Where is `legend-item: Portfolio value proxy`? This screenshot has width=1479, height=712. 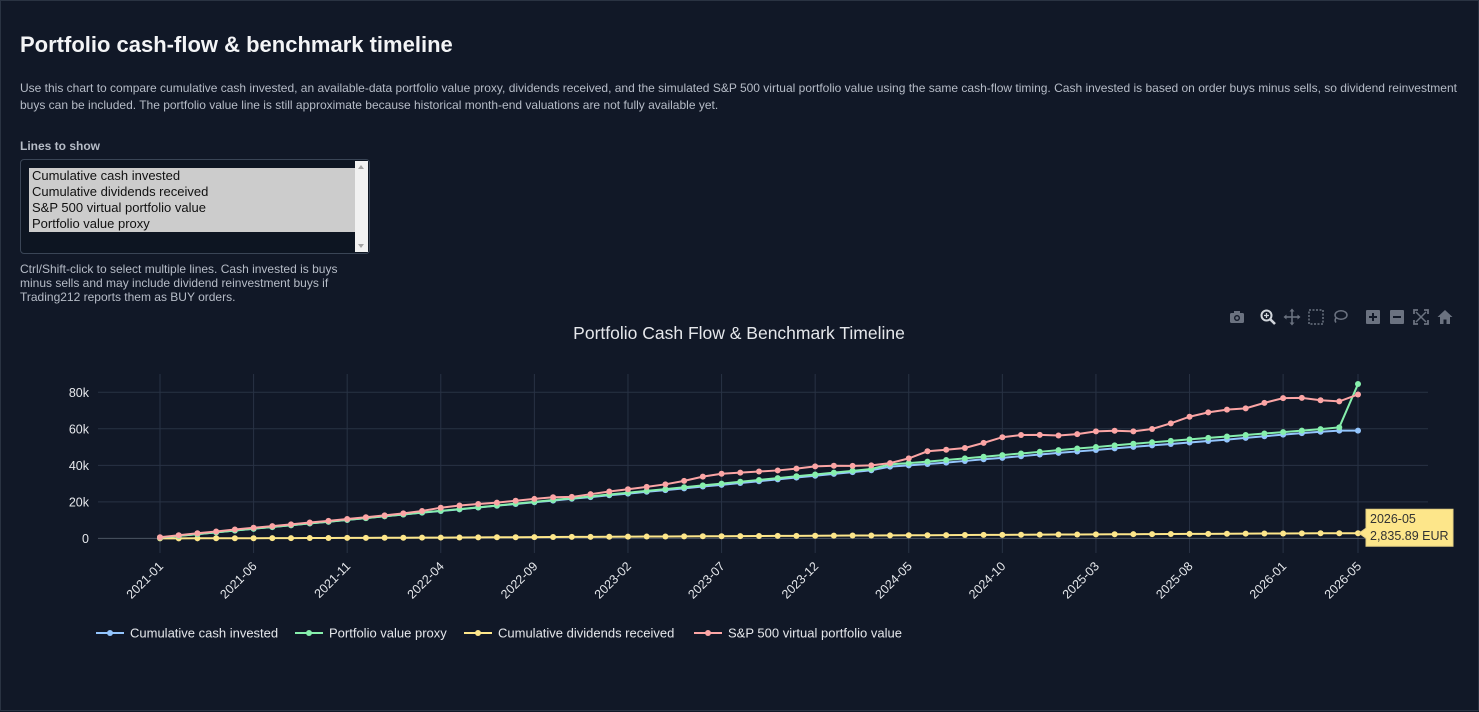 legend-item: Portfolio value proxy is located at coordinates (371, 633).